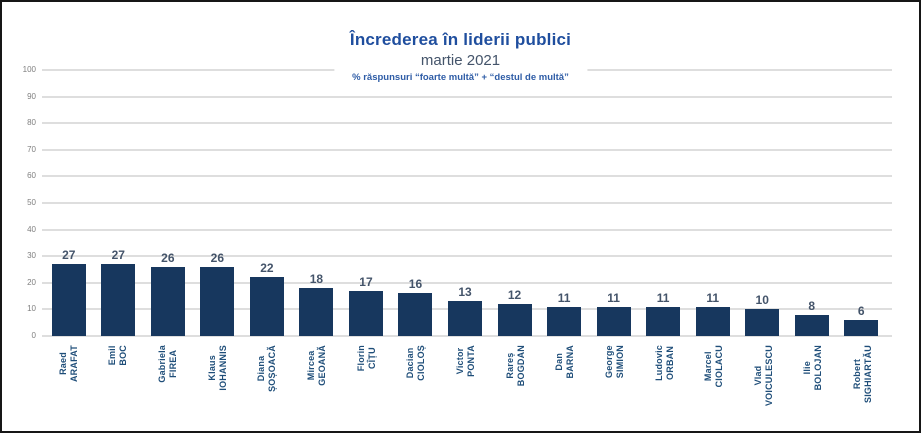 The width and height of the screenshot is (921, 433). I want to click on bar-column: 12, so click(515, 312).